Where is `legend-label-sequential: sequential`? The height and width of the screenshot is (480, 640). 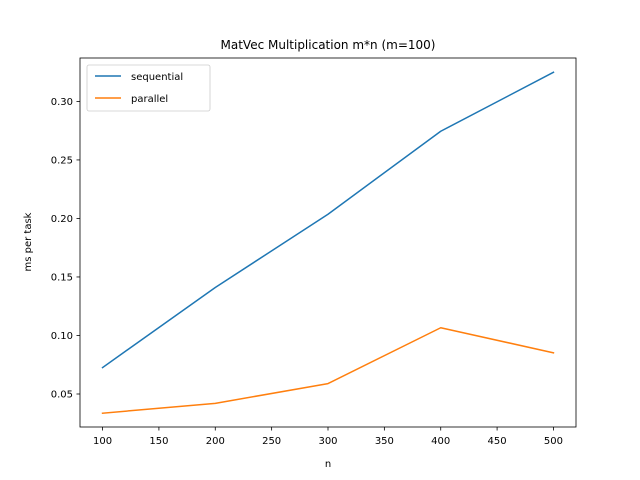
legend-label-sequential: sequential is located at coordinates (157, 77).